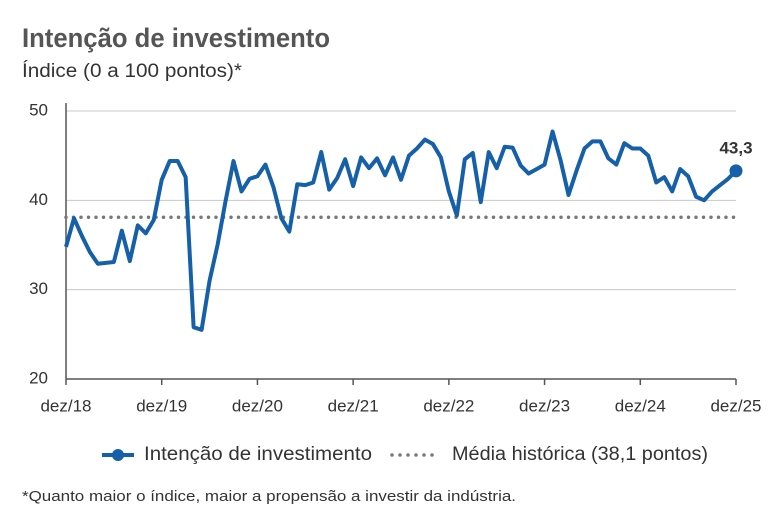 The image size is (782, 523). I want to click on chart-subtitle: Índice (0 a 100 pontos)*, so click(132, 71).